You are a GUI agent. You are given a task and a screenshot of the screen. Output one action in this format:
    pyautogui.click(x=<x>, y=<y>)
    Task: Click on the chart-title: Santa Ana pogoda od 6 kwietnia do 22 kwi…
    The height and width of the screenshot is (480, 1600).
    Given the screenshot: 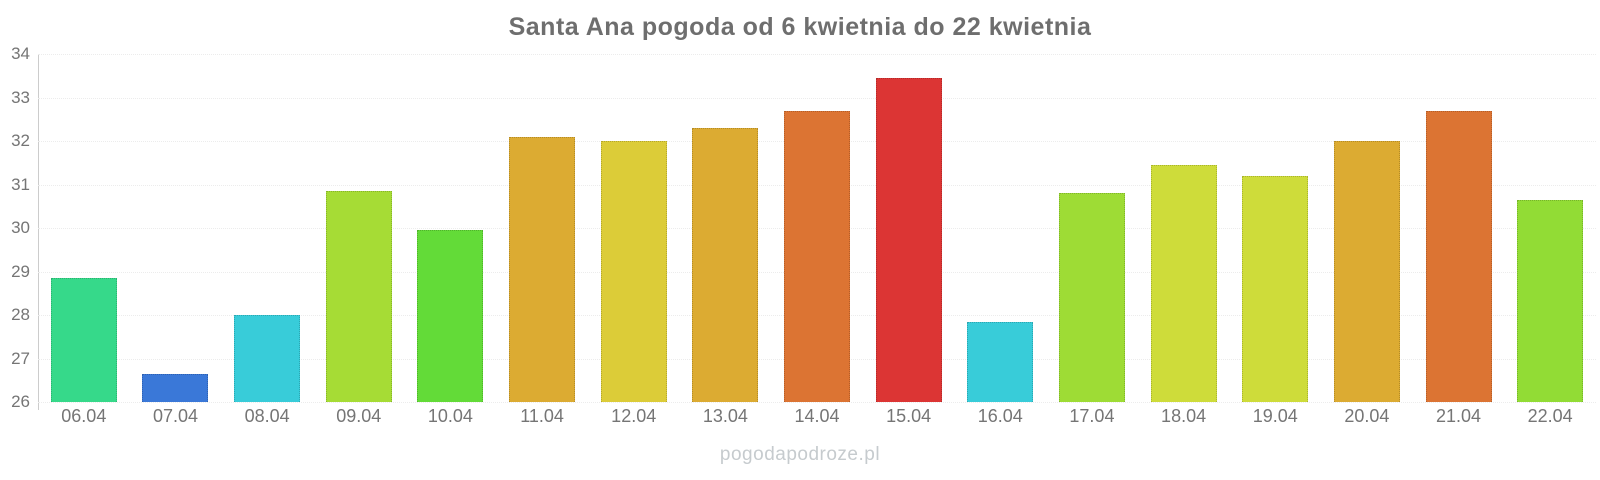 What is the action you would take?
    pyautogui.click(x=800, y=27)
    